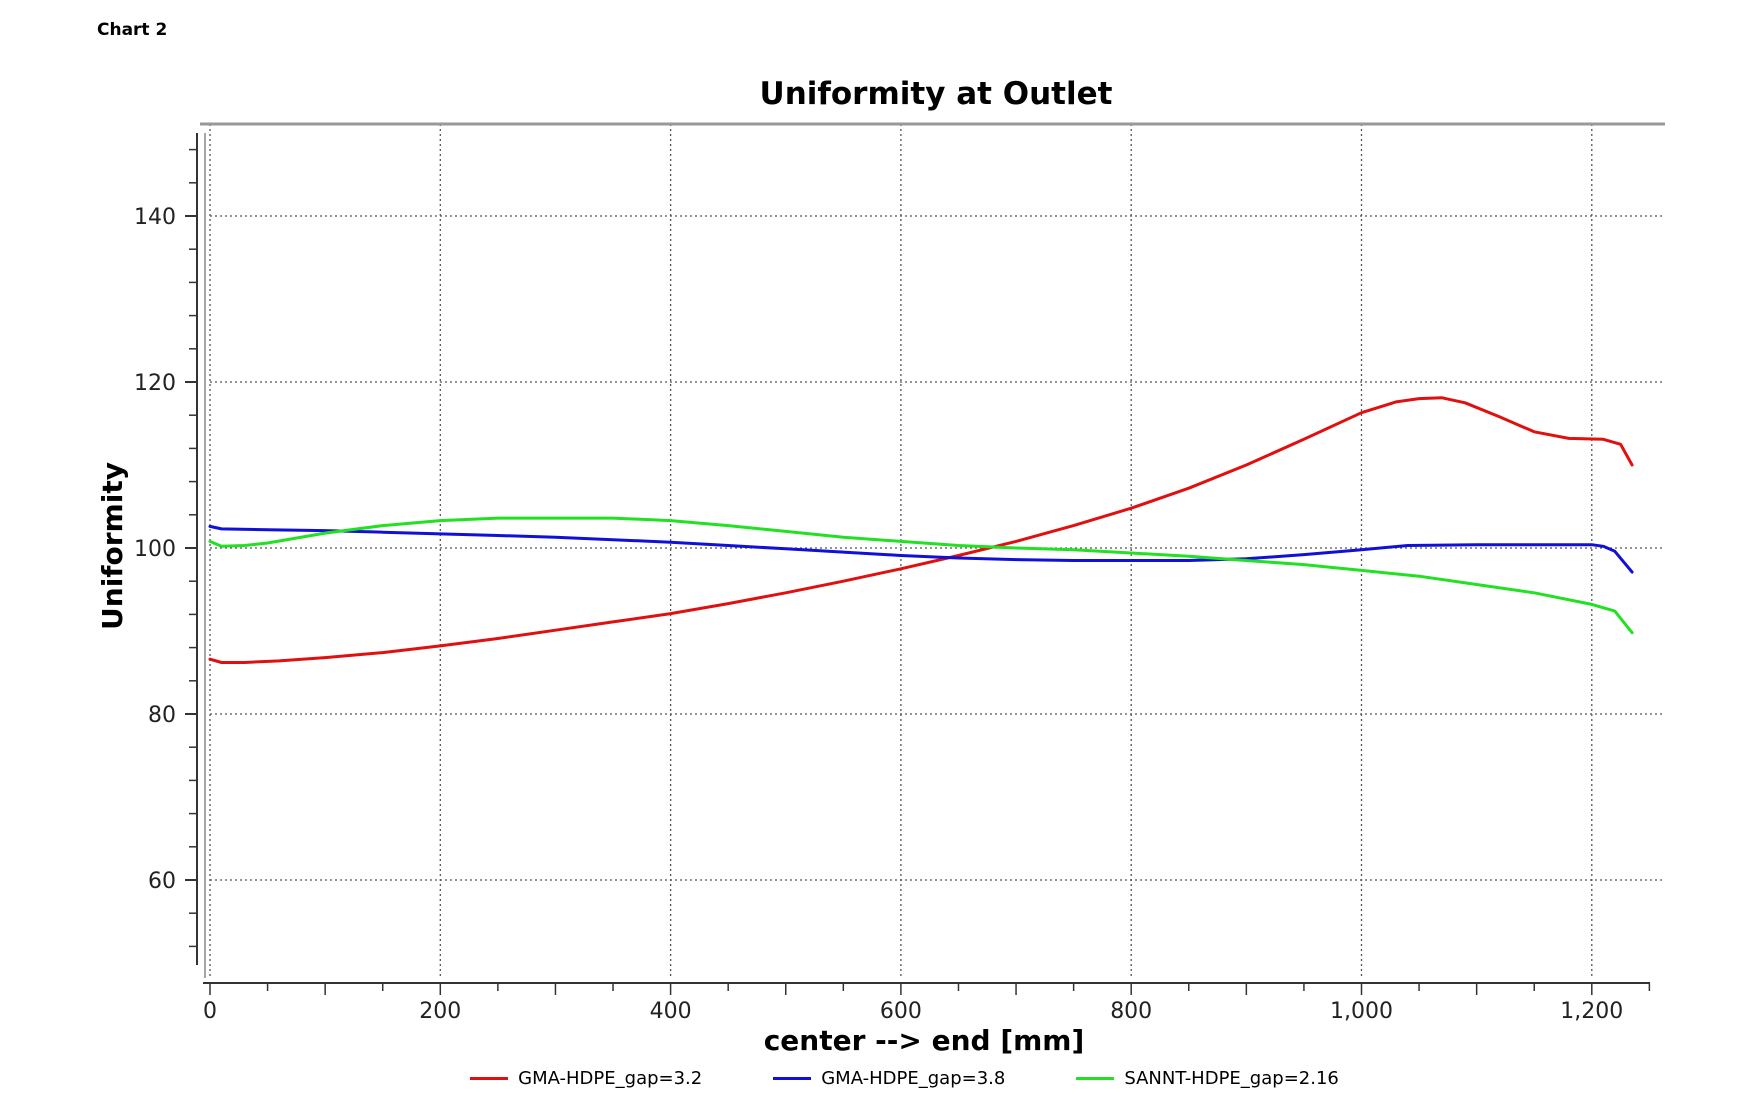 Image resolution: width=1764 pixels, height=1115 pixels. What do you see at coordinates (155, 217) in the screenshot?
I see `y-tick-label: 140` at bounding box center [155, 217].